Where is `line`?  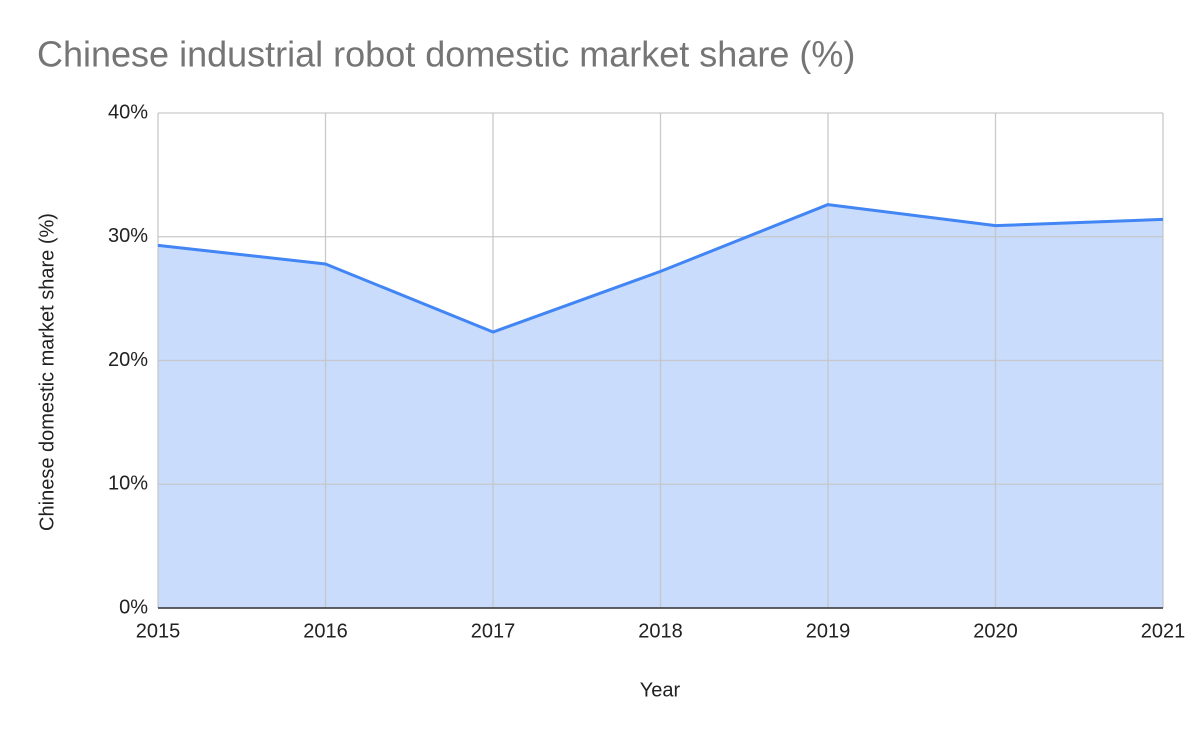 line is located at coordinates (660, 268).